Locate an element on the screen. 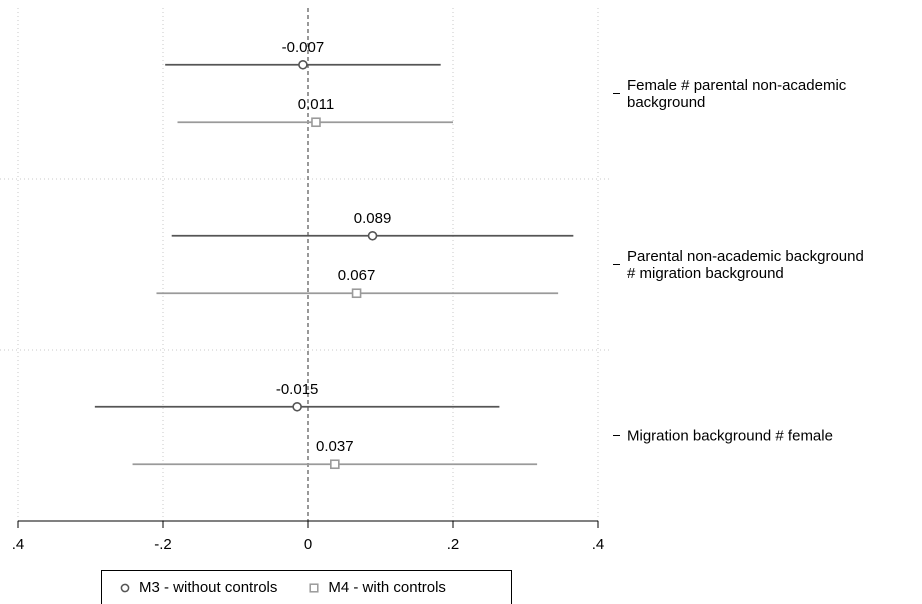  estimate-label: -0.015 is located at coordinates (297, 389).